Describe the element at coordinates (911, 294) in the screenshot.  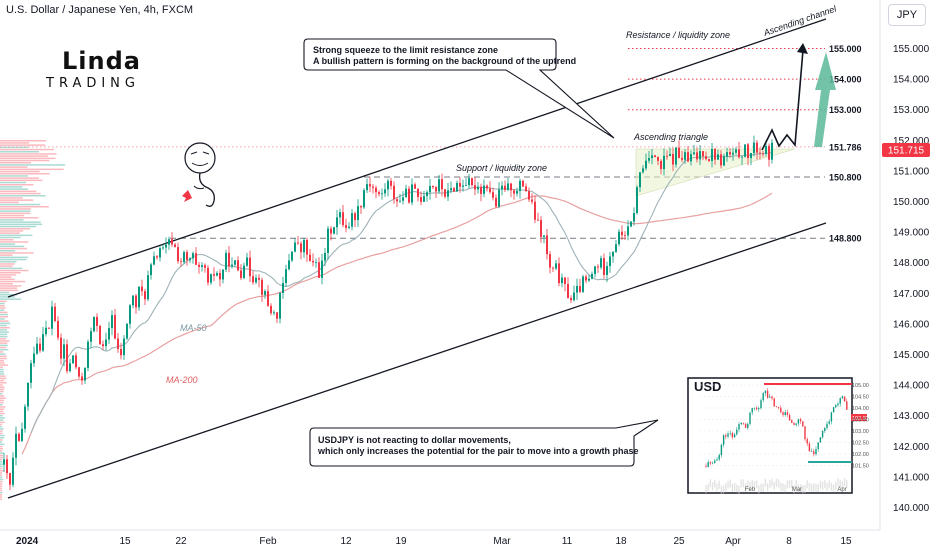
I see `y-tick-label: 147.000` at that location.